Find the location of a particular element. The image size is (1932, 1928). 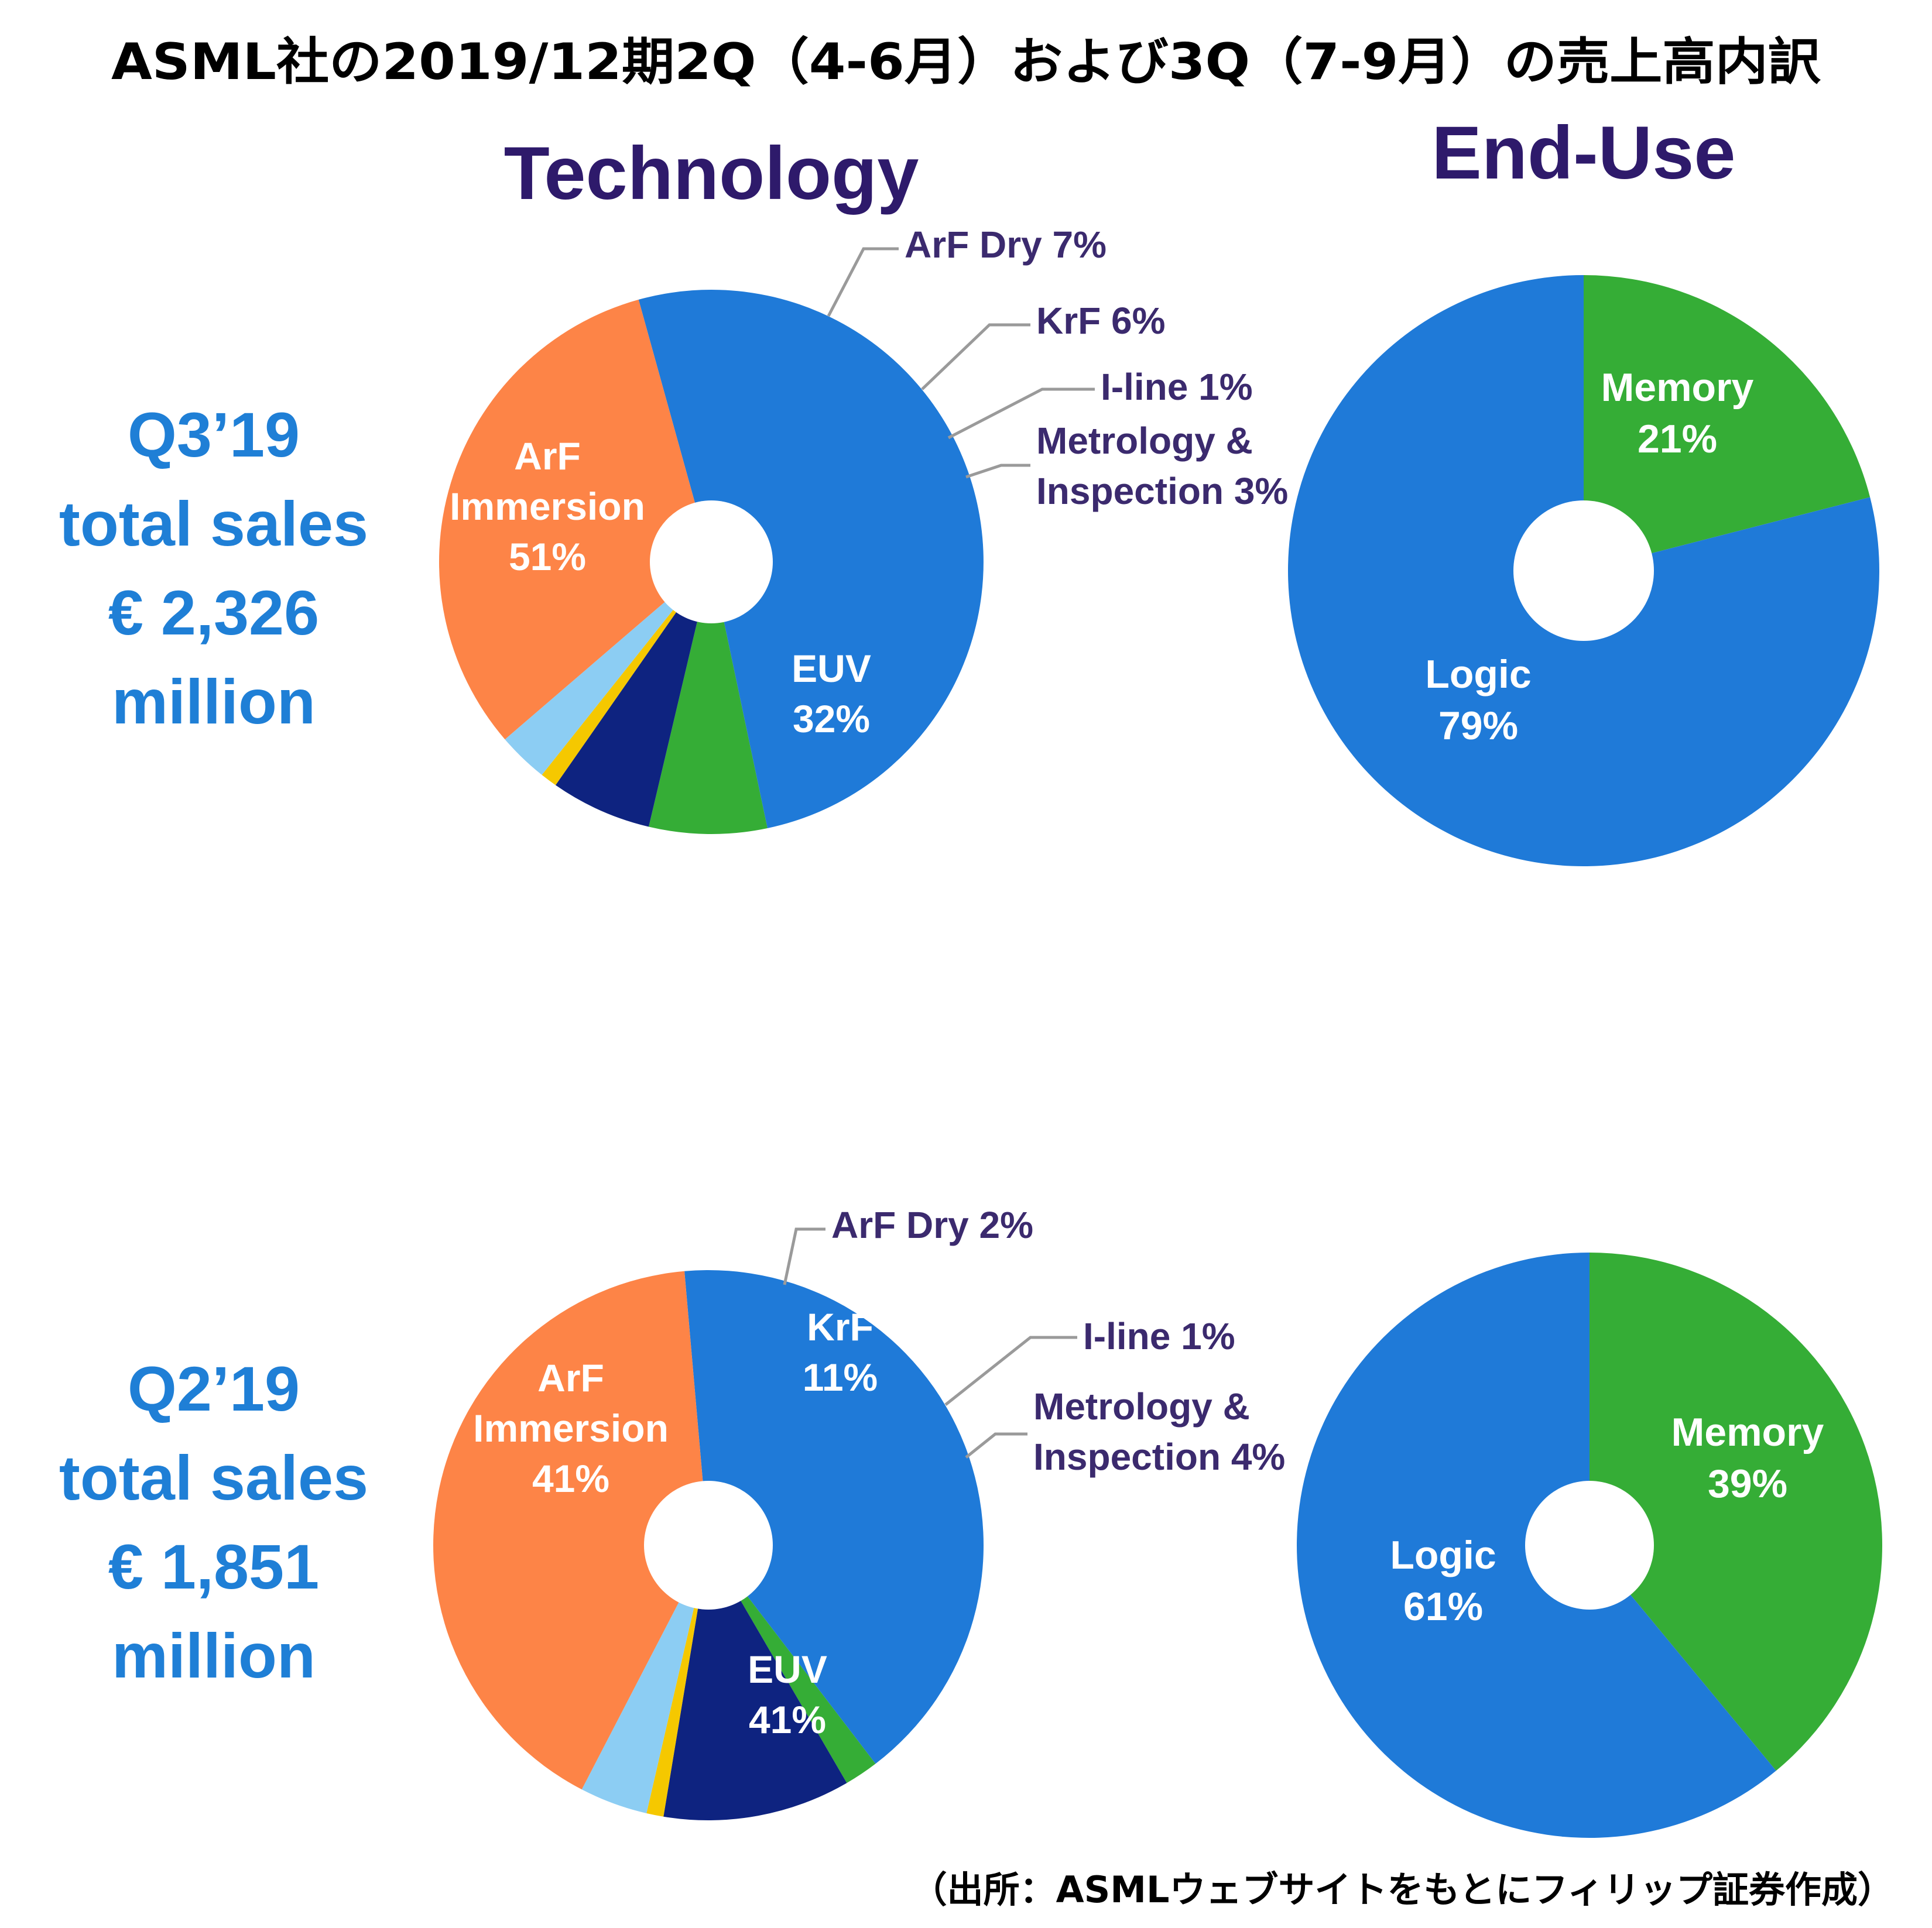

data-label-euv: 32% is located at coordinates (831, 718).